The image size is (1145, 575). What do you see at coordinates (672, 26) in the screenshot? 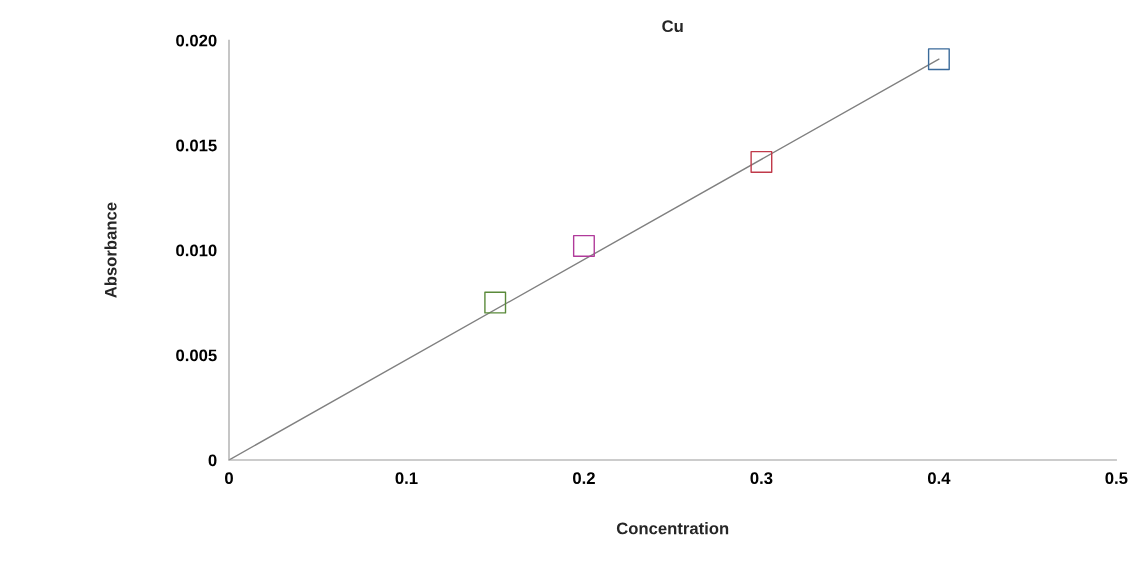
I see `chart-title: Cu` at bounding box center [672, 26].